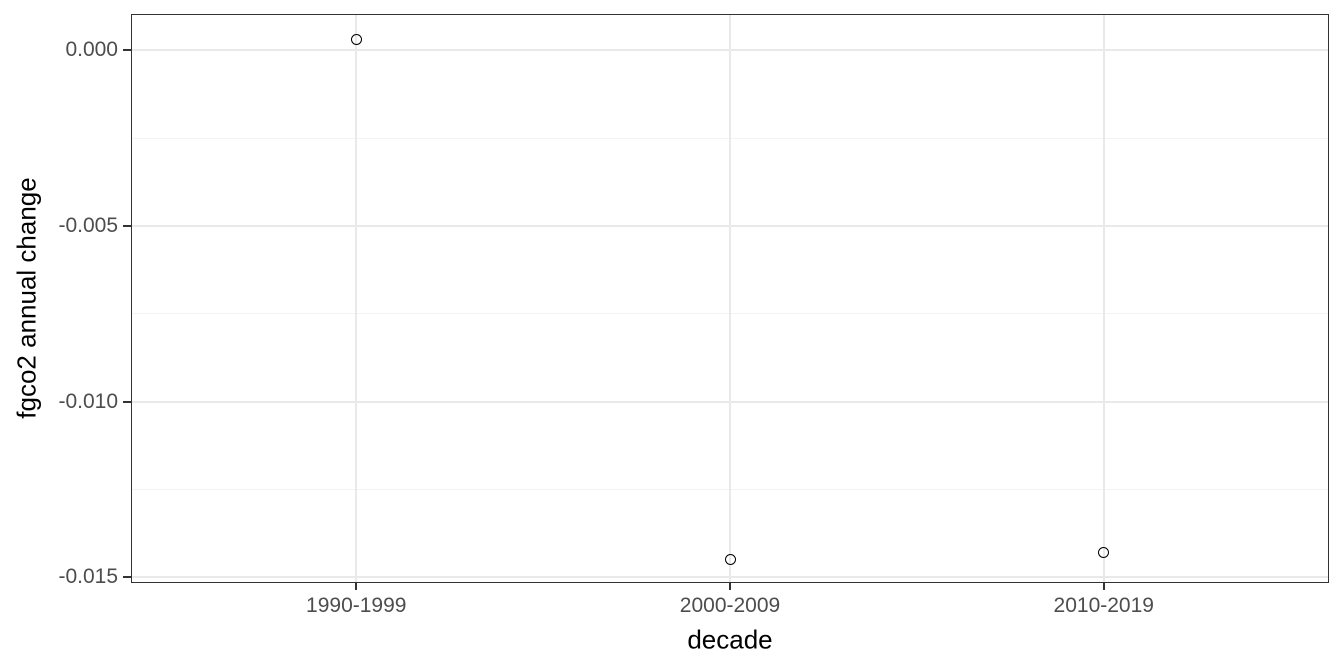 The image size is (1344, 672). I want to click on x-tick-label: 2000-2009, so click(730, 605).